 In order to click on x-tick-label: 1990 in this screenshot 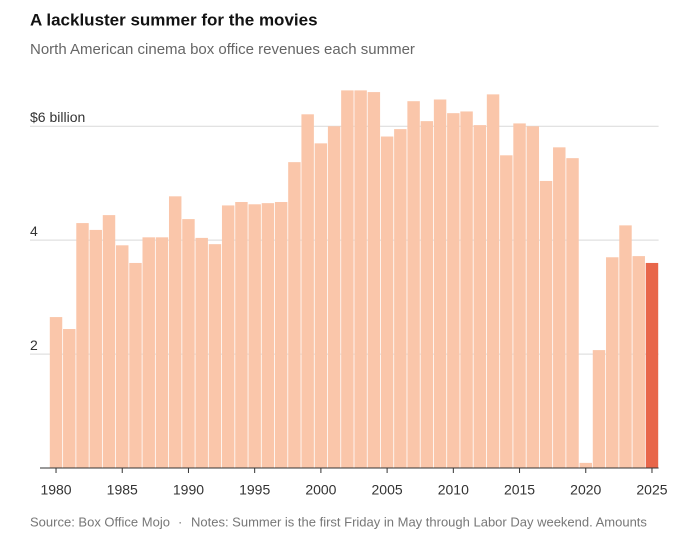, I will do `click(188, 490)`.